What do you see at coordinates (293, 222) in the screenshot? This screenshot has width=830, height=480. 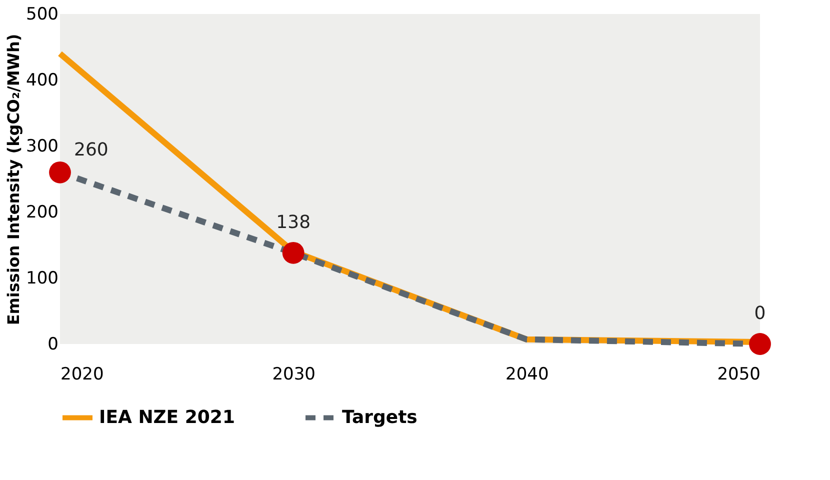 I see `data-label: 138` at bounding box center [293, 222].